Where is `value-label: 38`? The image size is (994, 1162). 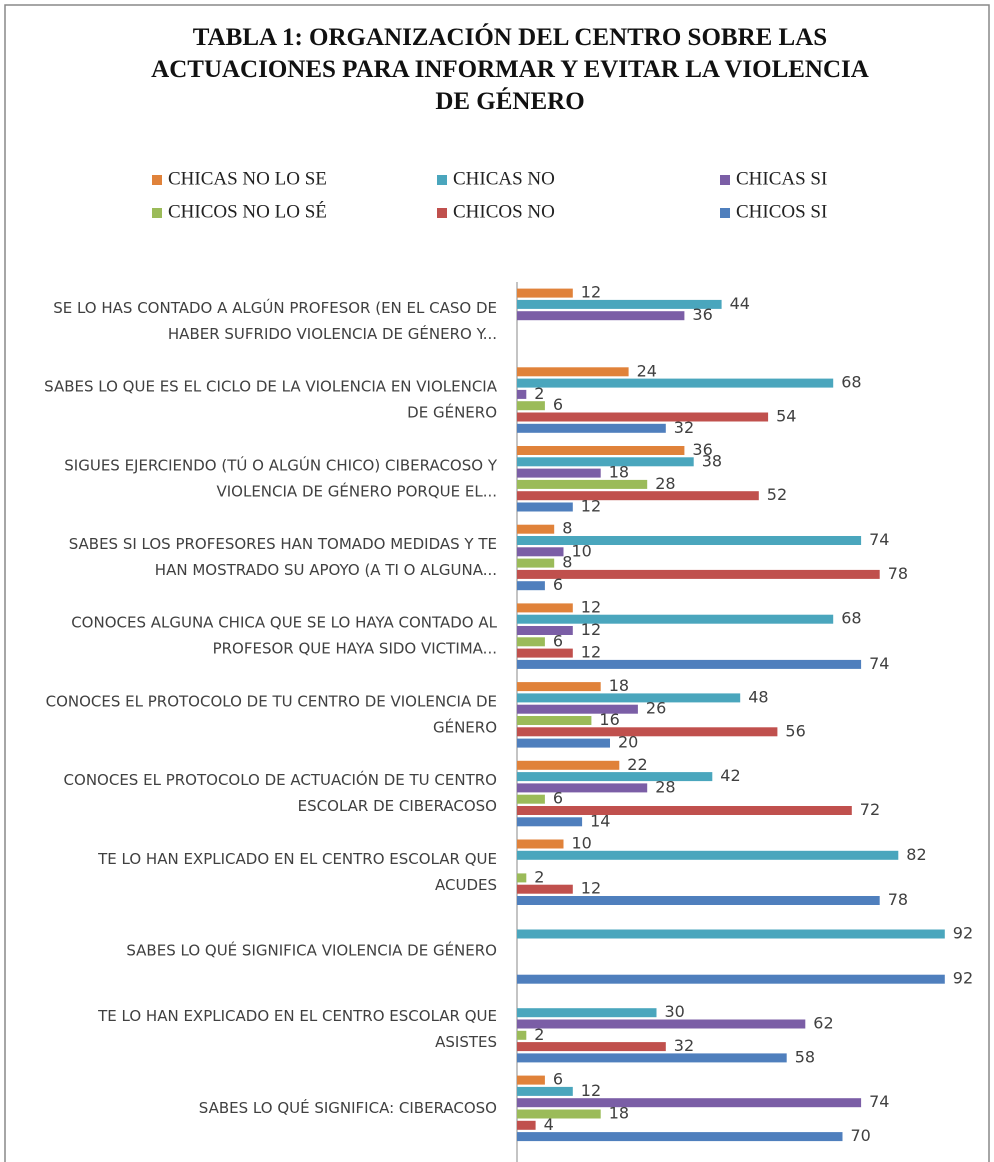 value-label: 38 is located at coordinates (712, 460).